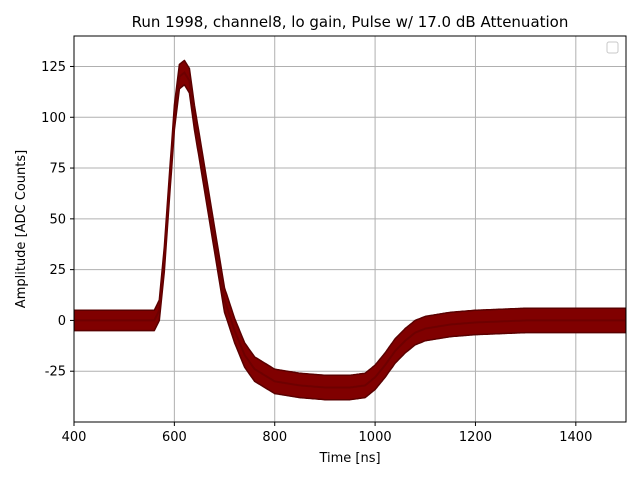 This screenshot has height=480, width=640. Describe the element at coordinates (612, 47) in the screenshot. I see `legend-box` at that location.